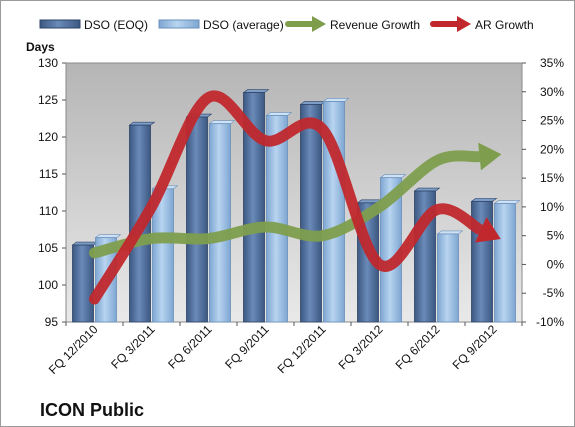 Image resolution: width=575 pixels, height=427 pixels. I want to click on y-tick-label: 110, so click(48, 211).